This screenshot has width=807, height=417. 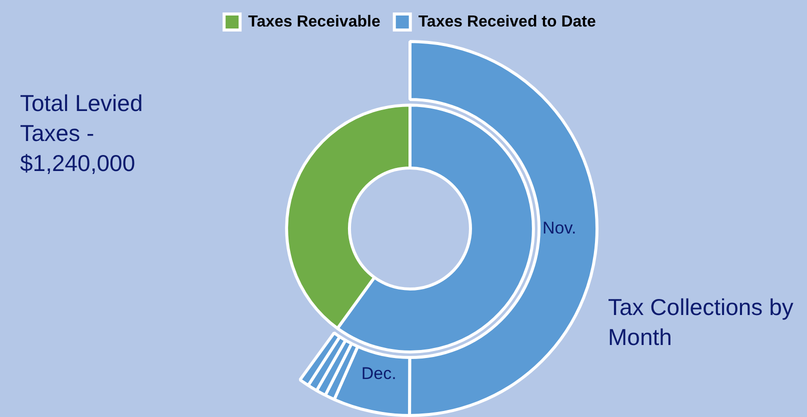 I want to click on legend-label: Taxes Received to Date, so click(x=507, y=21).